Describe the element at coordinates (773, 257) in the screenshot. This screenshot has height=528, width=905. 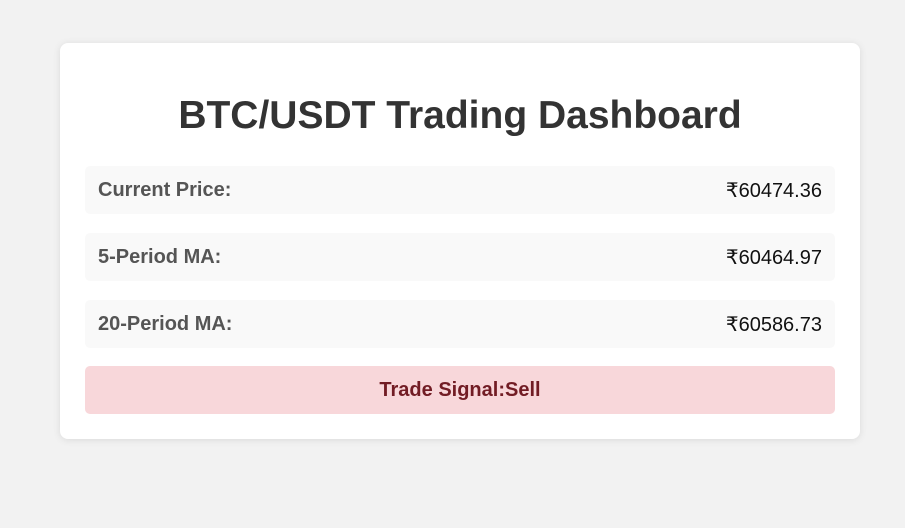
I see `ma5-value: ₹60464.97` at that location.